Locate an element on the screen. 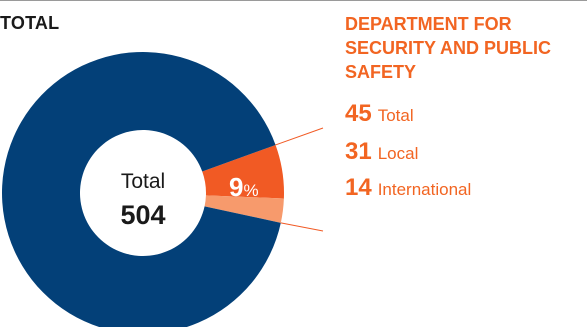  donut-slice-local is located at coordinates (243, 171).